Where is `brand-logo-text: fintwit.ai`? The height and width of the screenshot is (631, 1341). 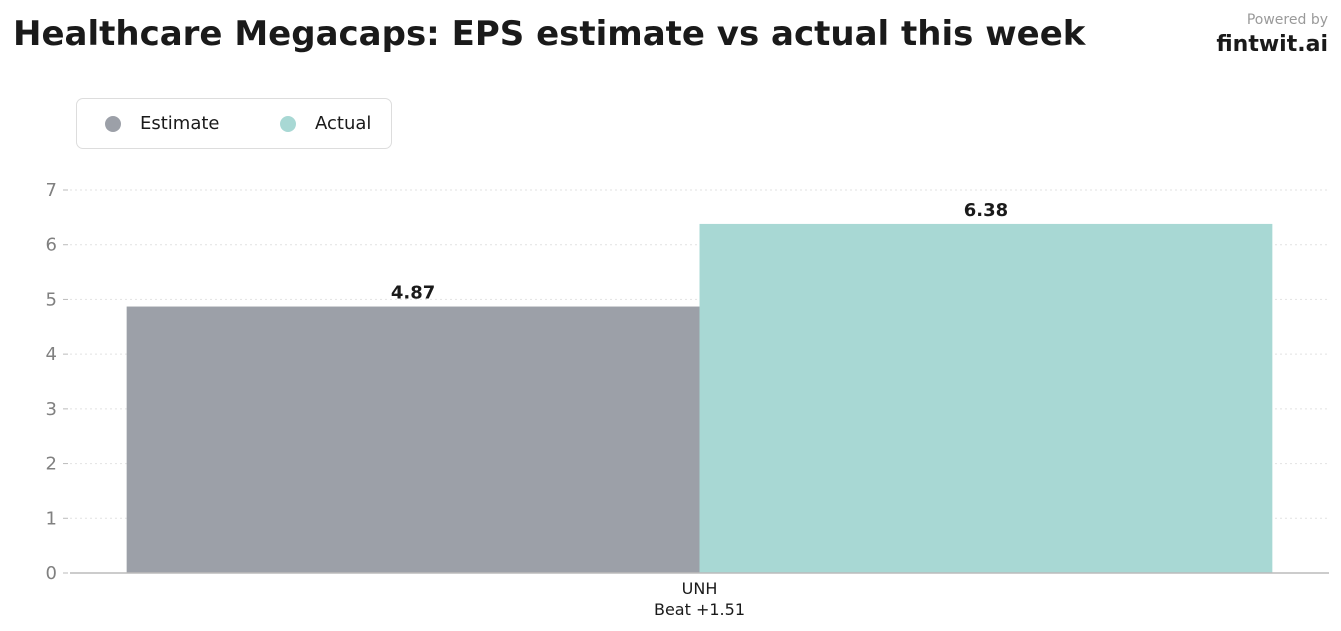 brand-logo-text: fintwit.ai is located at coordinates (1272, 44).